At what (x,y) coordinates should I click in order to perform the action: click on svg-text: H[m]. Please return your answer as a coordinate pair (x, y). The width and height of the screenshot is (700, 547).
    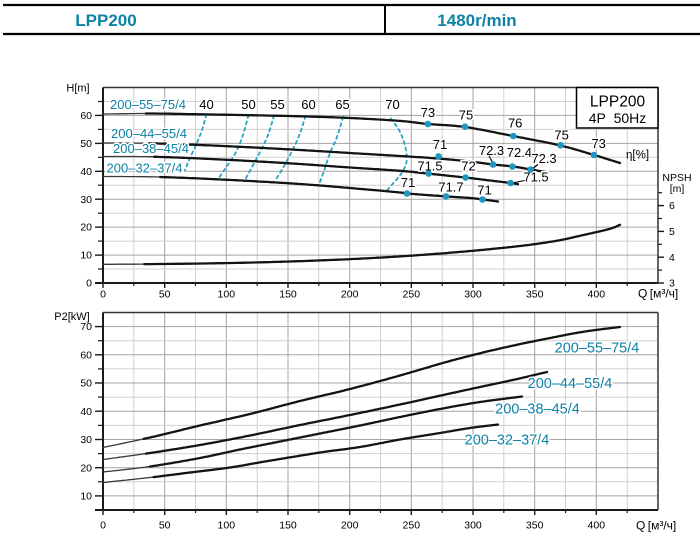
    Looking at the image, I should click on (77, 89).